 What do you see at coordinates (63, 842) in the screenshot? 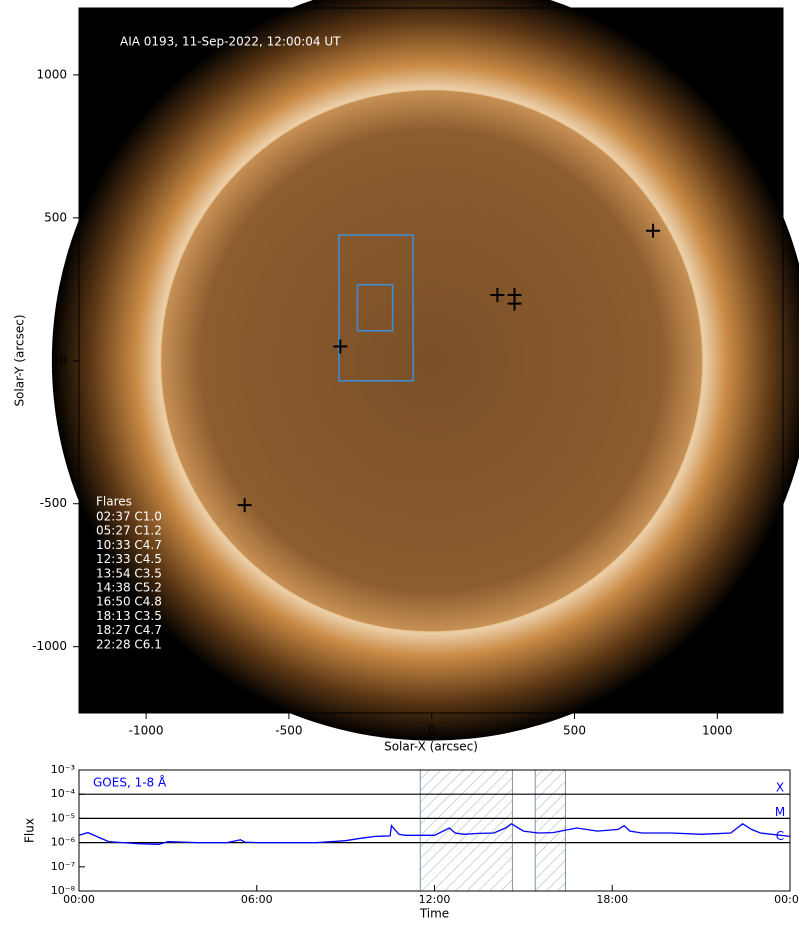
I see `y-tick-label: 10⁻⁶` at bounding box center [63, 842].